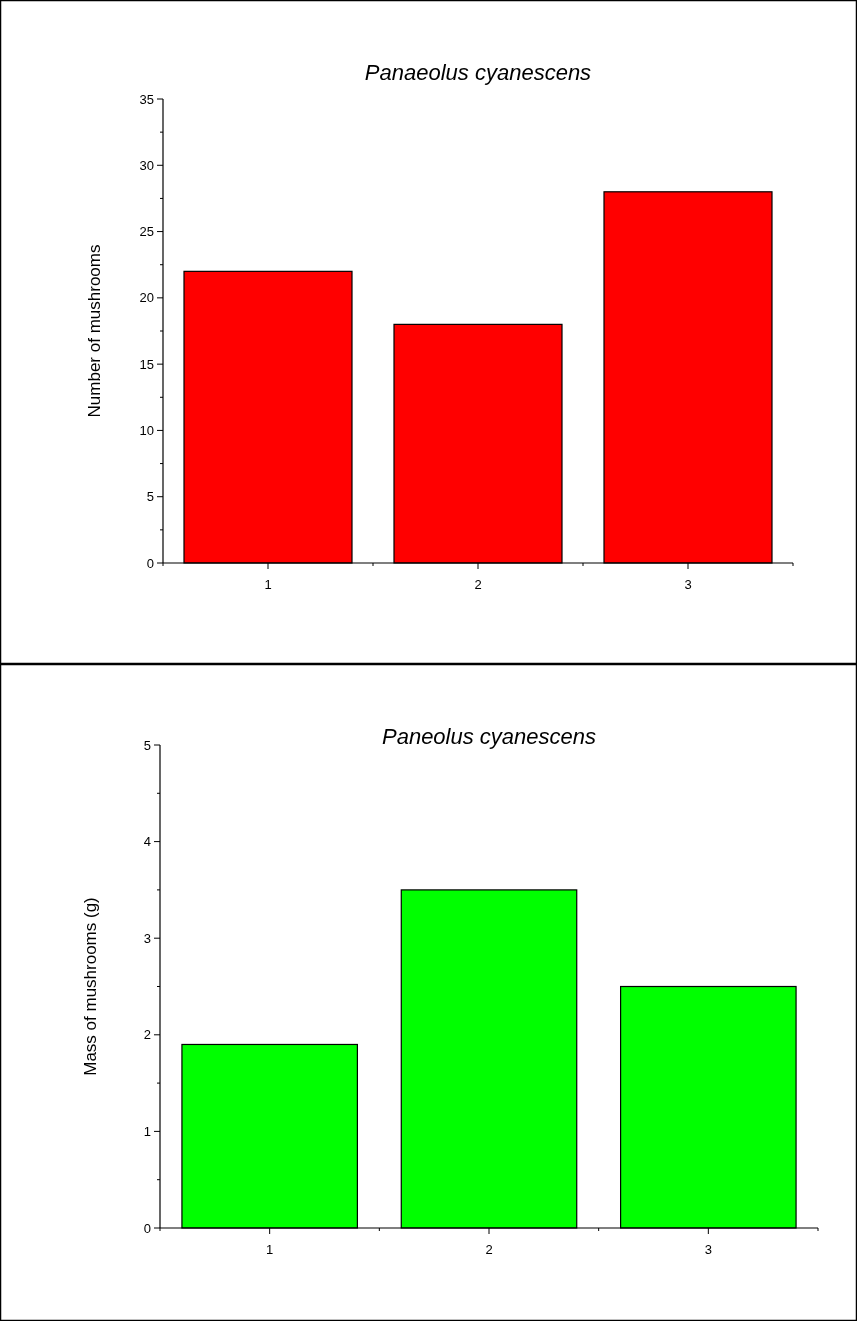 The image size is (857, 1321). Describe the element at coordinates (146, 232) in the screenshot. I see `y-tick-label: 25` at that location.